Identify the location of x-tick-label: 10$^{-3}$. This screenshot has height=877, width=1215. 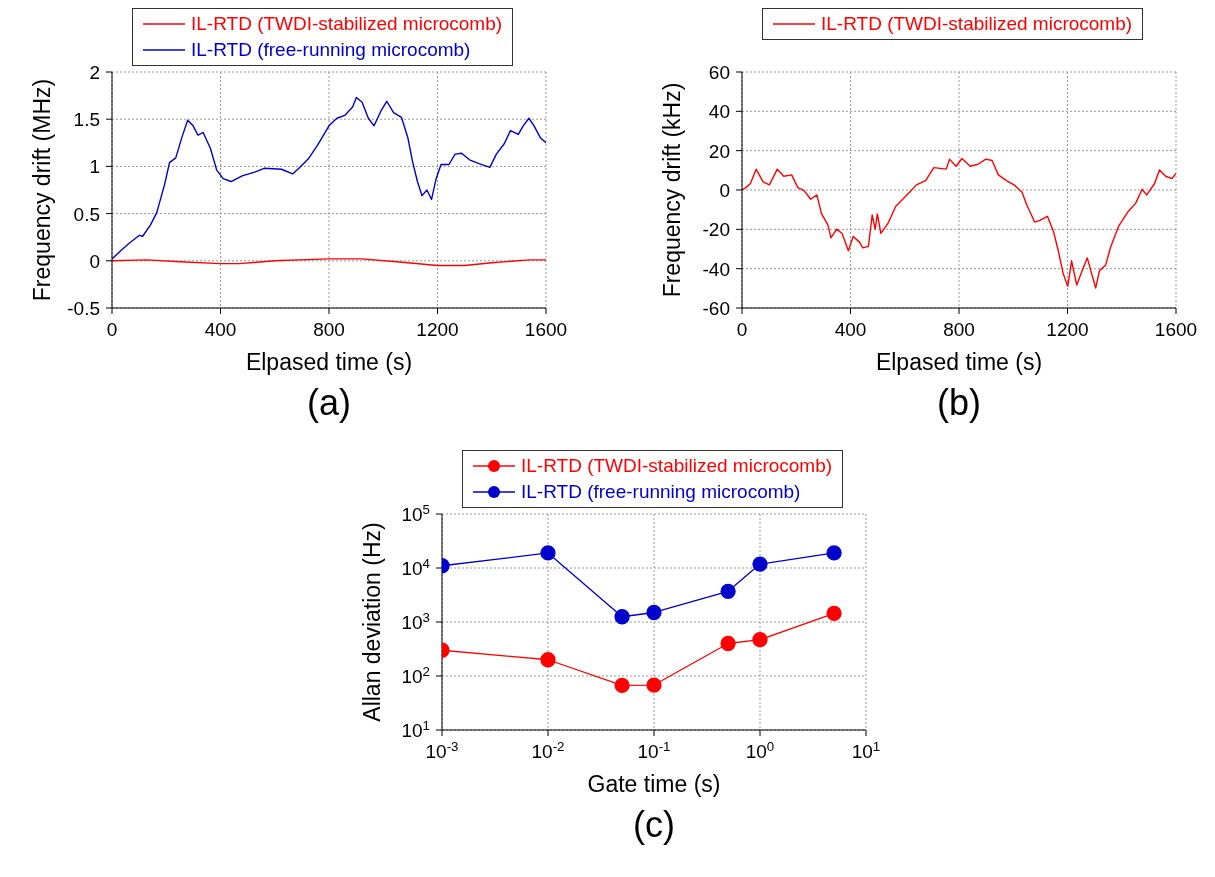
(442, 750).